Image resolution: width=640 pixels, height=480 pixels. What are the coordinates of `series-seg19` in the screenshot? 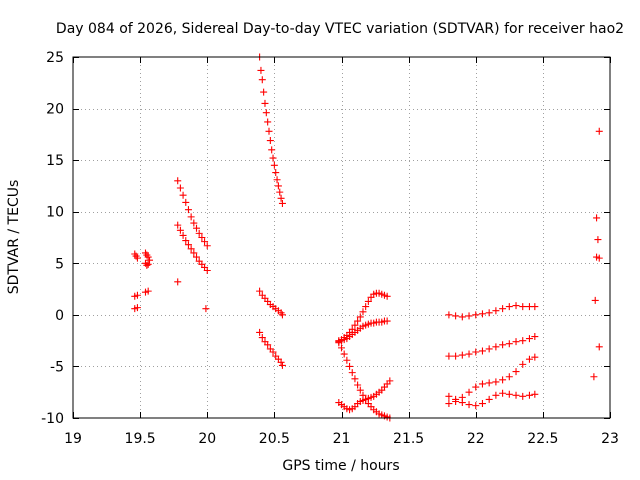 It's located at (492, 346).